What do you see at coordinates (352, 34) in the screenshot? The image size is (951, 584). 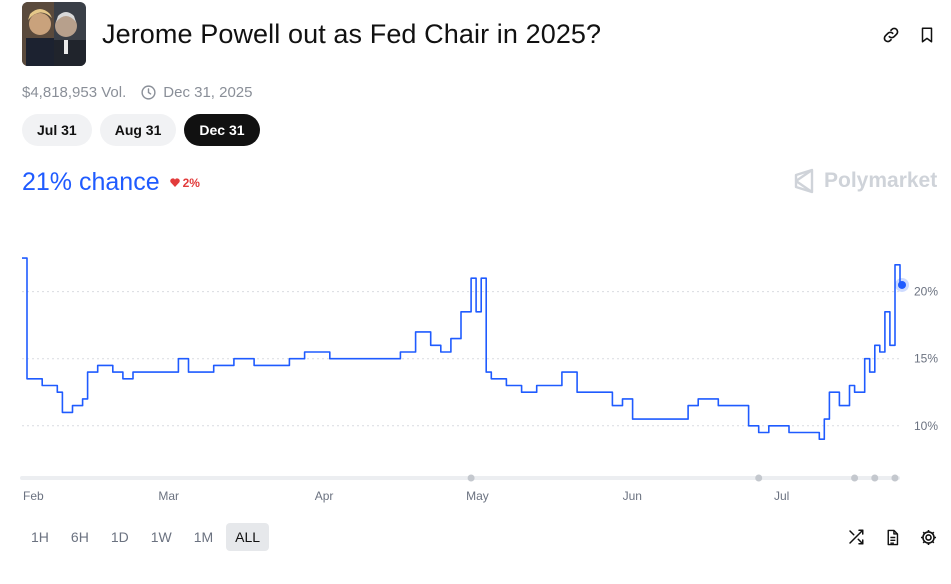 I see `market-title: Jerome Powell out as Fed Chair in 2025?` at bounding box center [352, 34].